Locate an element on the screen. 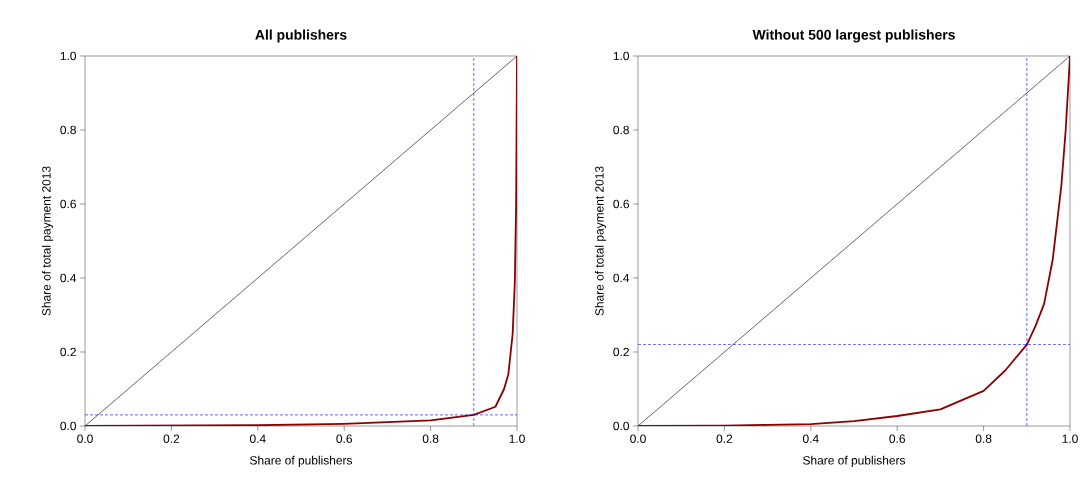  chart-title: Without 500 largest publishers is located at coordinates (853, 36).